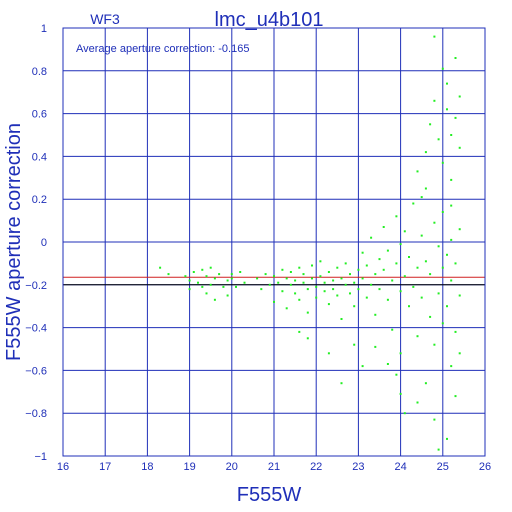 The height and width of the screenshot is (512, 512). What do you see at coordinates (400, 467) in the screenshot?
I see `x-tick-label: 24` at bounding box center [400, 467].